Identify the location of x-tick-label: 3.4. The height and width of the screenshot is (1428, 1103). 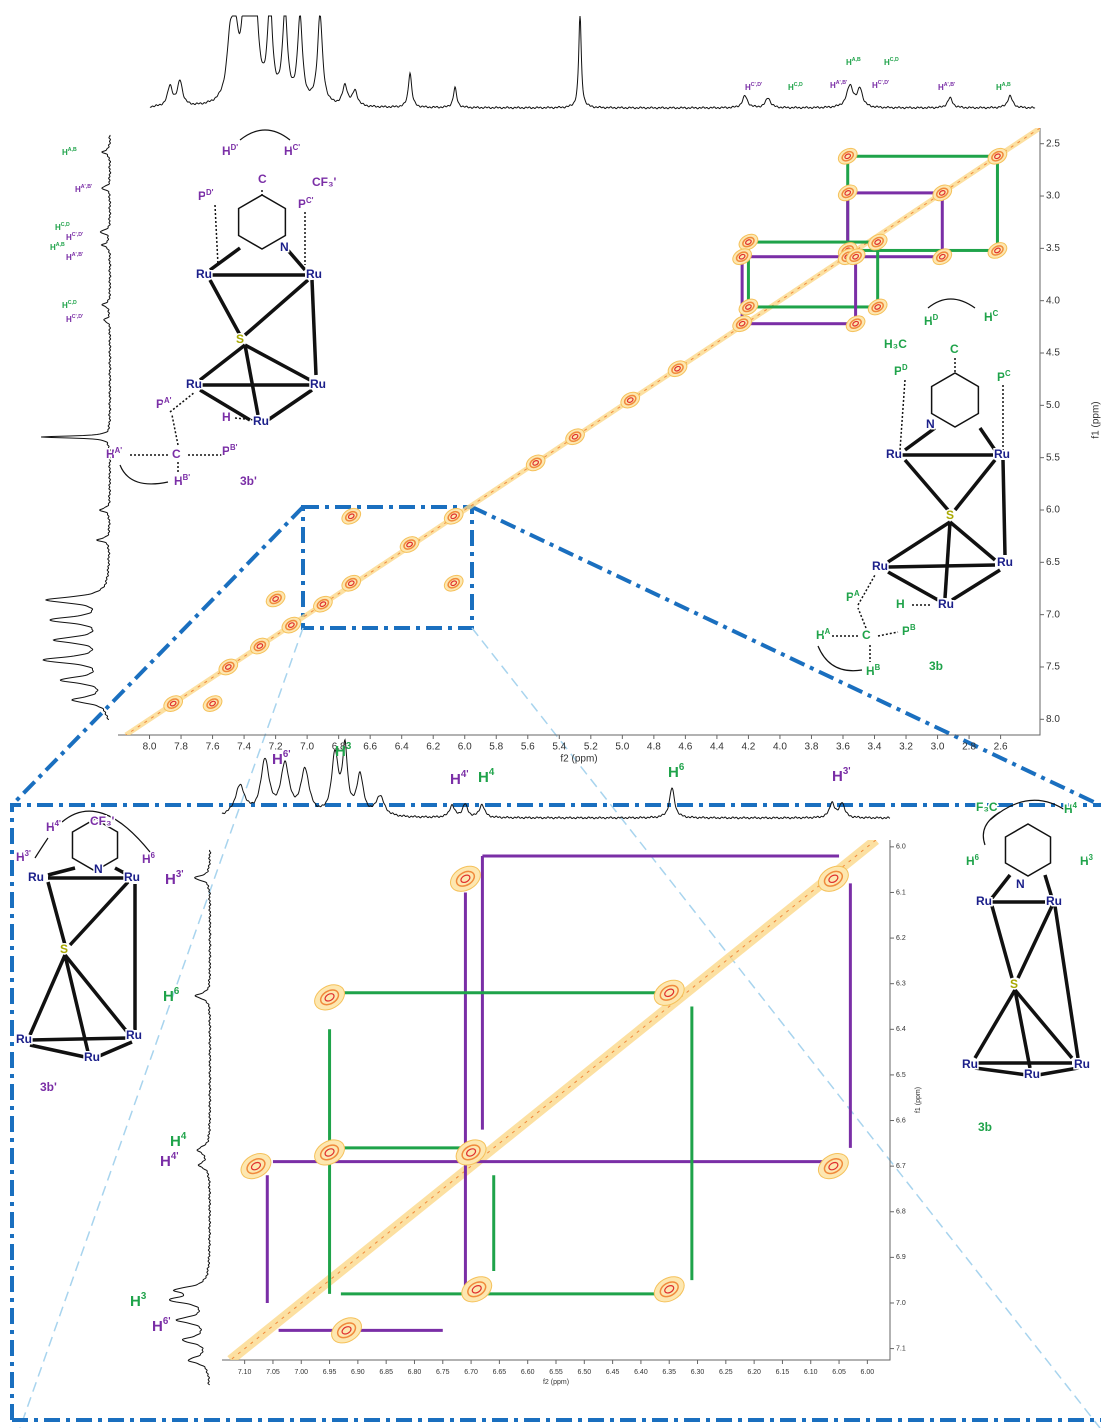
(875, 747).